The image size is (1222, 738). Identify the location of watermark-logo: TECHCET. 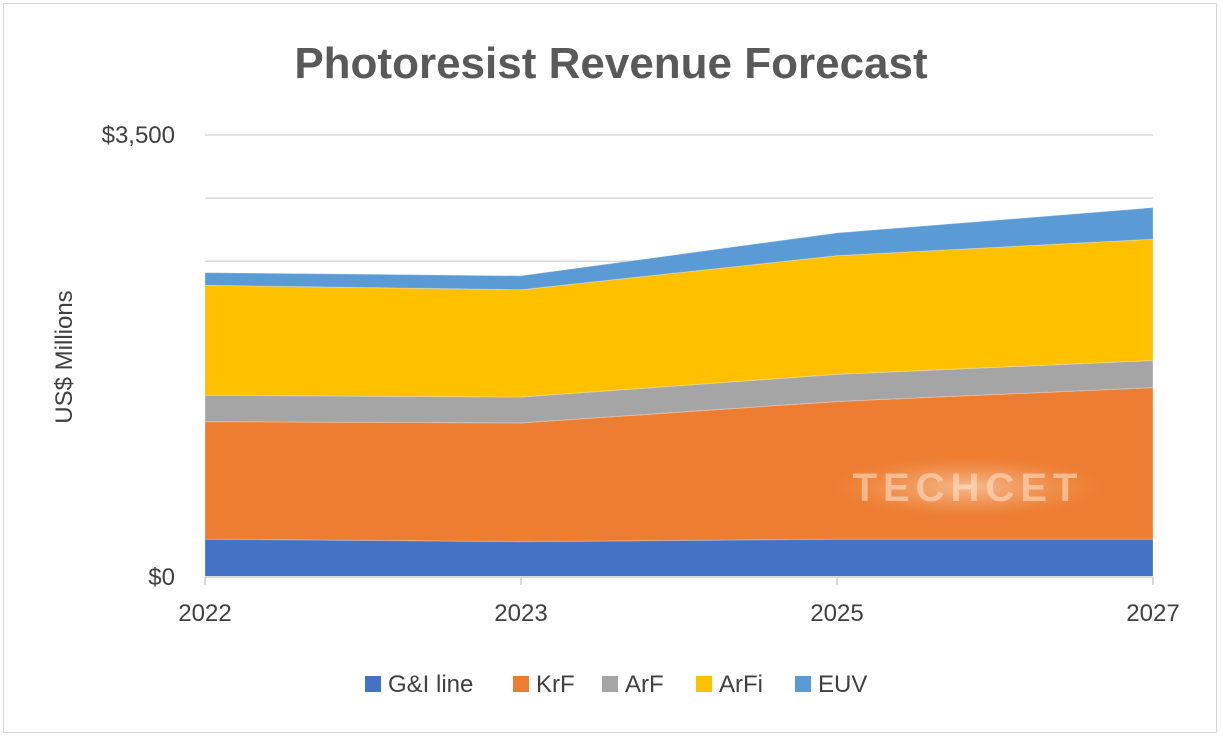
(968, 488).